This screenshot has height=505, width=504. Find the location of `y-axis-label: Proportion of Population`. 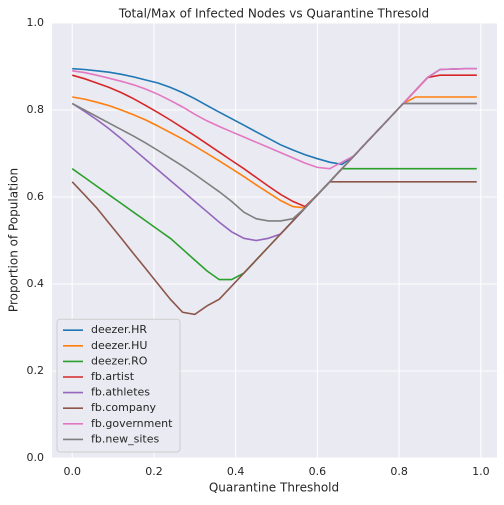

y-axis-label: Proportion of Population is located at coordinates (14, 240).